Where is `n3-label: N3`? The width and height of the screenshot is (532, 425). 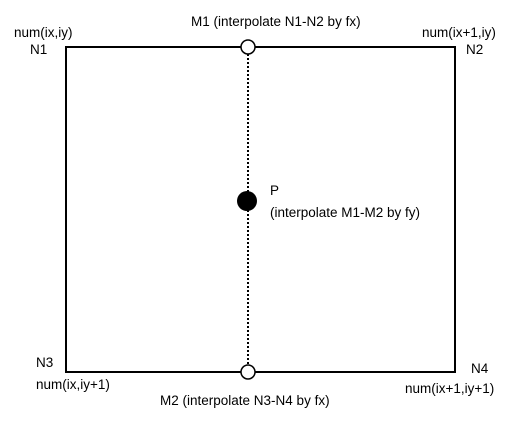
n3-label: N3 is located at coordinates (44, 362).